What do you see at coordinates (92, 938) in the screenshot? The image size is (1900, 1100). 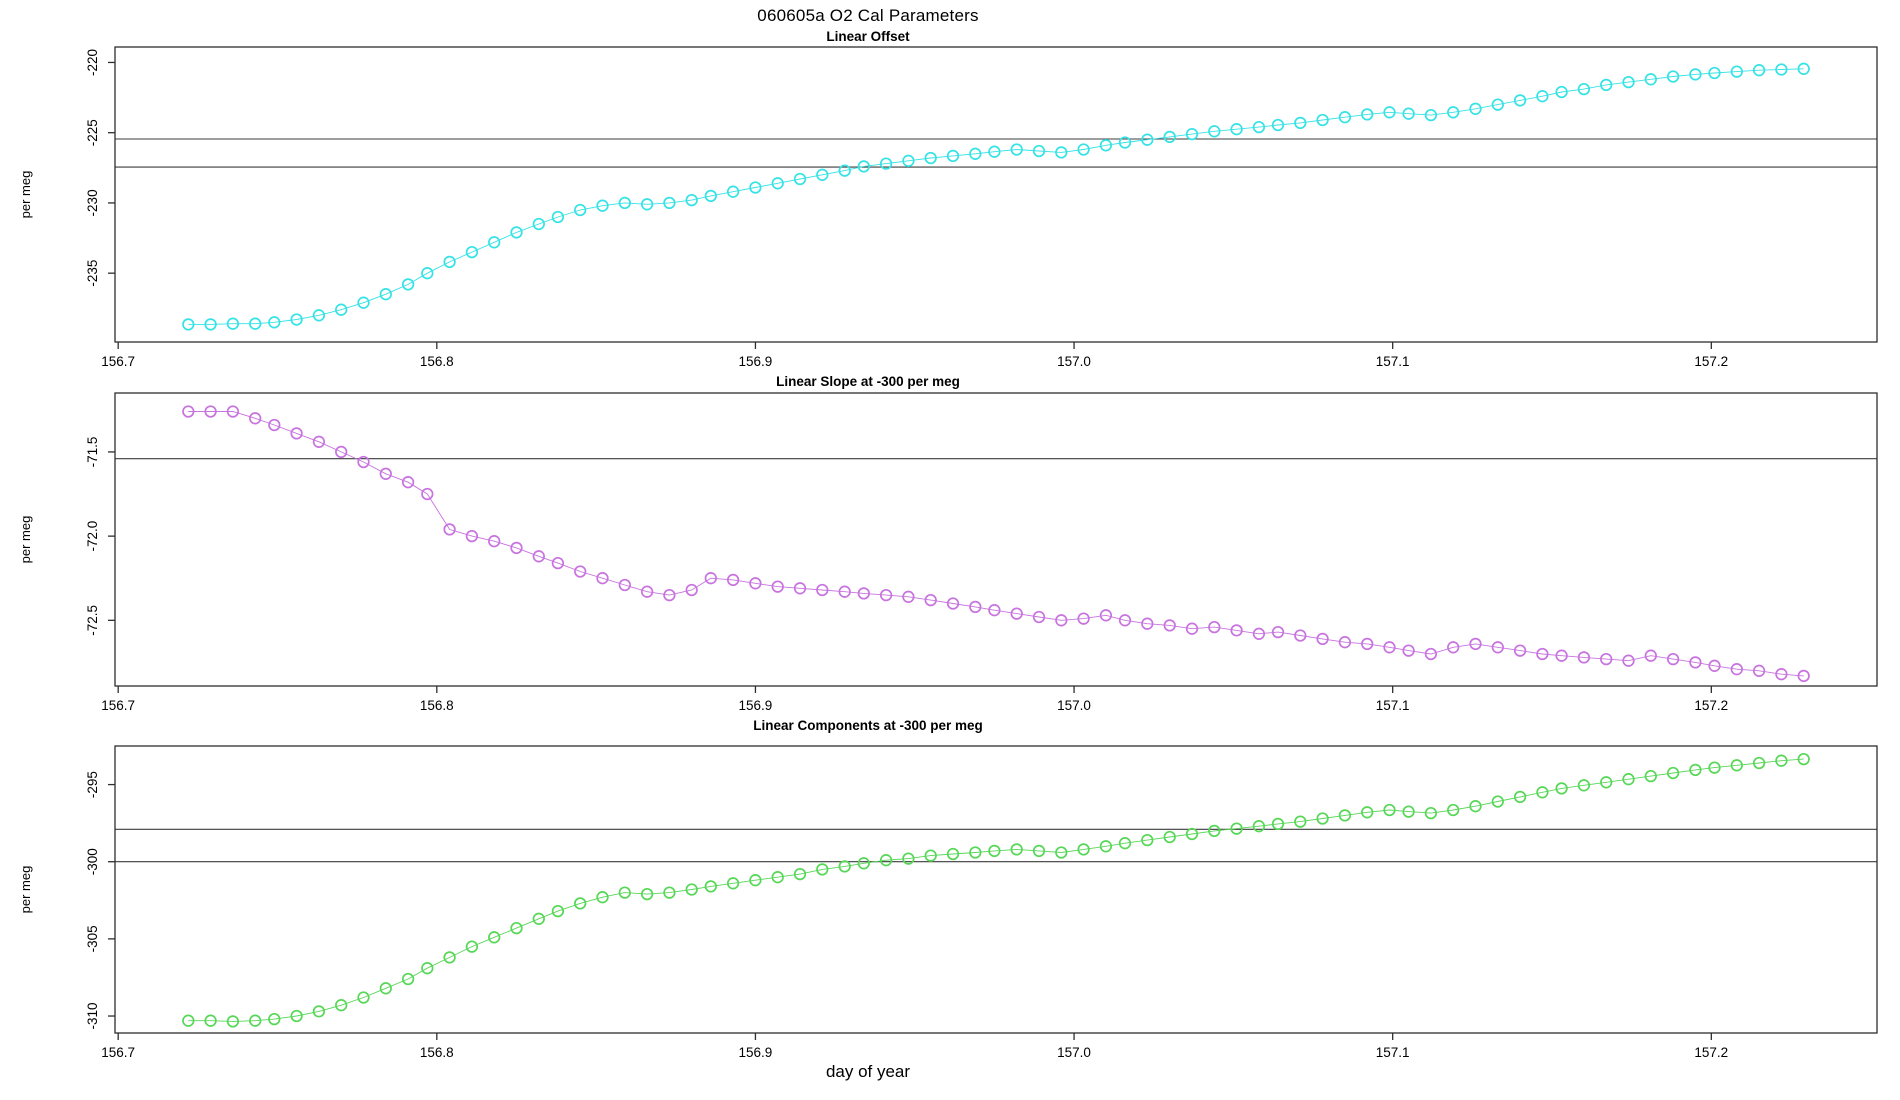 I see `y-tick-label: -305` at bounding box center [92, 938].